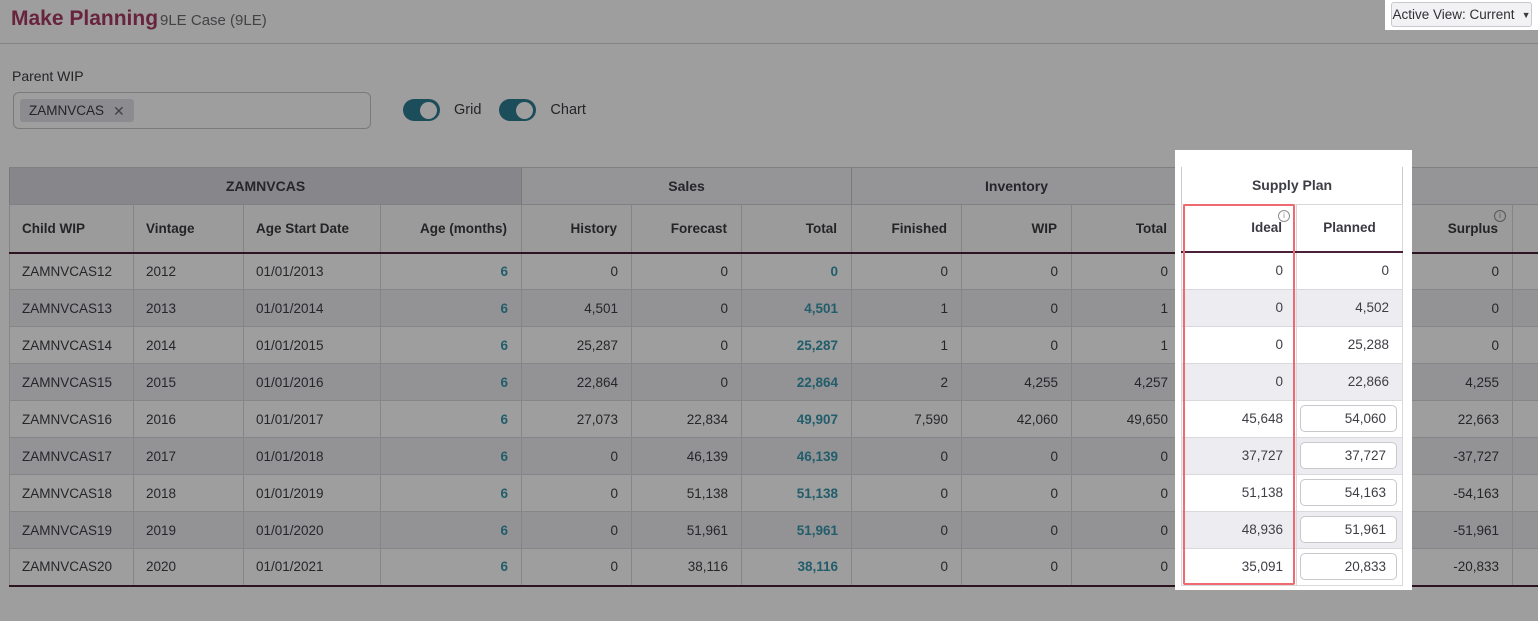 The height and width of the screenshot is (621, 1538). What do you see at coordinates (687, 345) in the screenshot?
I see `cell-forecast: 0` at bounding box center [687, 345].